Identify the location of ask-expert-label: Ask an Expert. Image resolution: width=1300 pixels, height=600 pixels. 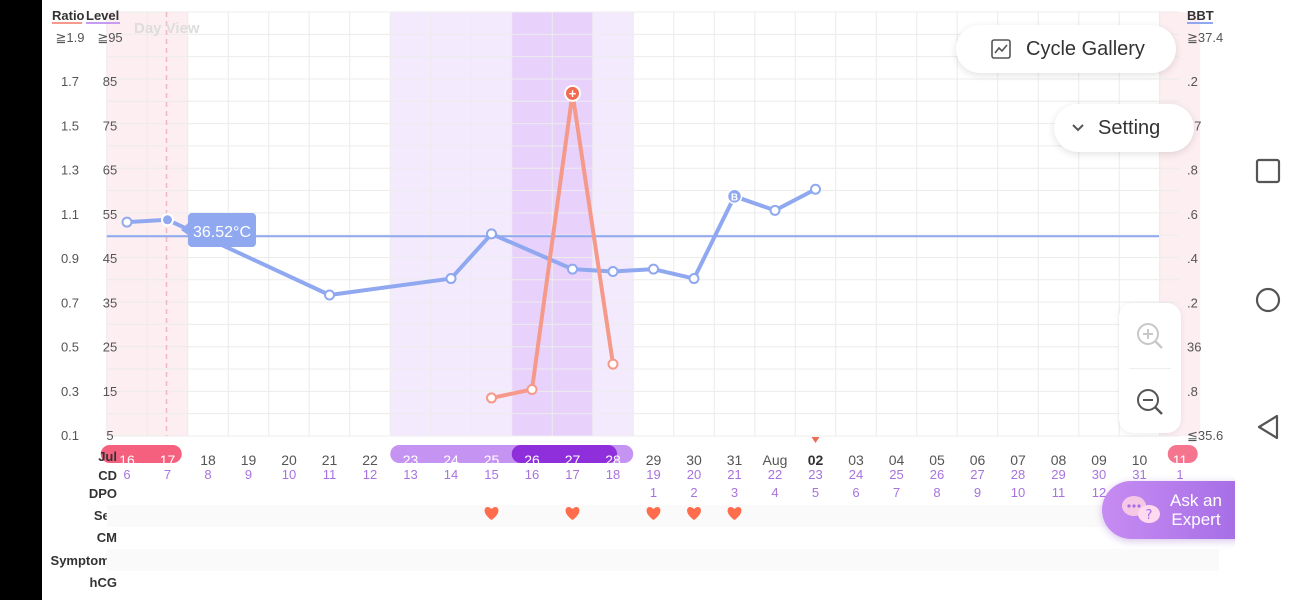
(1196, 510).